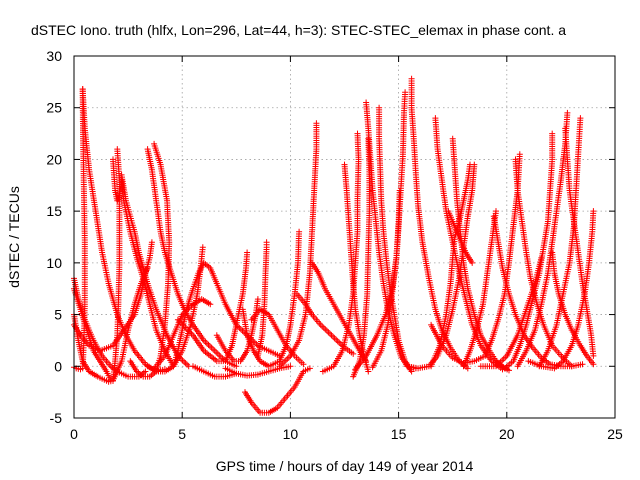  Describe the element at coordinates (58, 366) in the screenshot. I see `y-tick-label: 0` at that location.